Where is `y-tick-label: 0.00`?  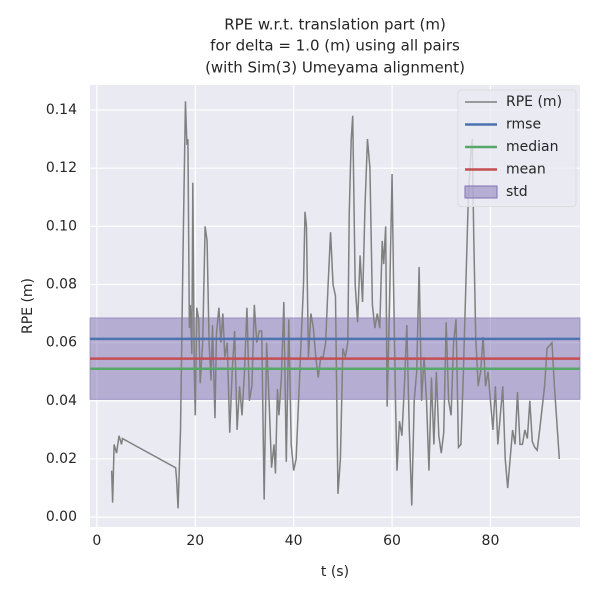 y-tick-label: 0.00 is located at coordinates (61, 517).